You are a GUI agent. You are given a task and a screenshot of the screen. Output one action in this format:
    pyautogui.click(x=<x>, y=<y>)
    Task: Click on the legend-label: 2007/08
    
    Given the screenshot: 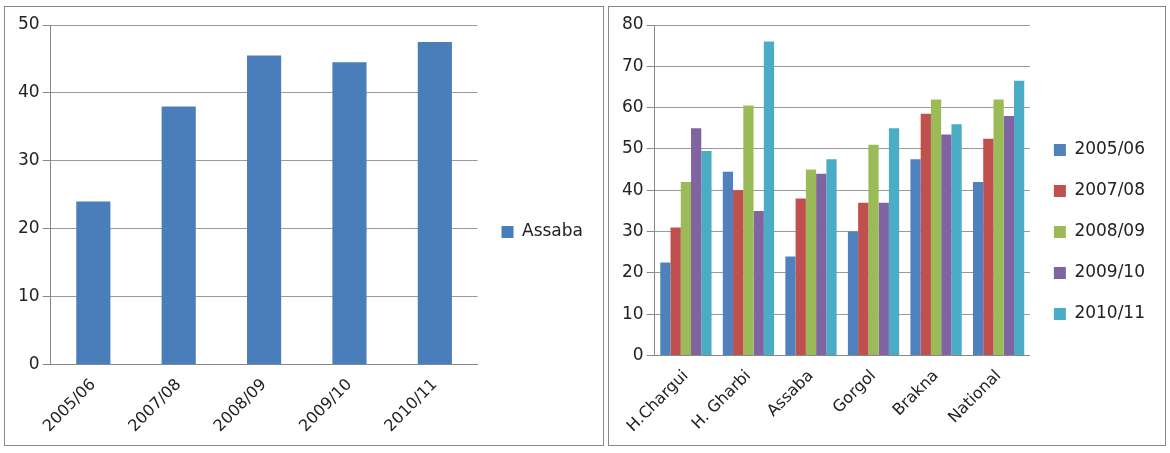 What is the action you would take?
    pyautogui.click(x=1109, y=189)
    